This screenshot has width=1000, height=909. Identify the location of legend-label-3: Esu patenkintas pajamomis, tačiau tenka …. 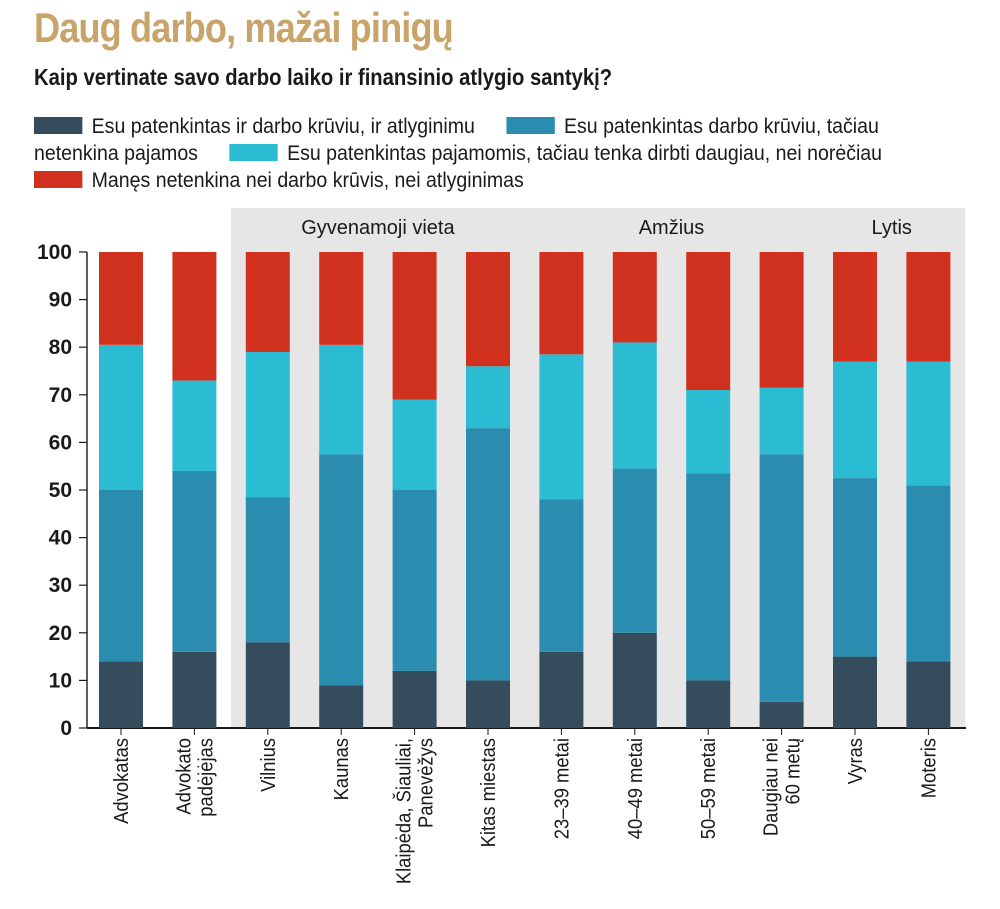
(585, 153).